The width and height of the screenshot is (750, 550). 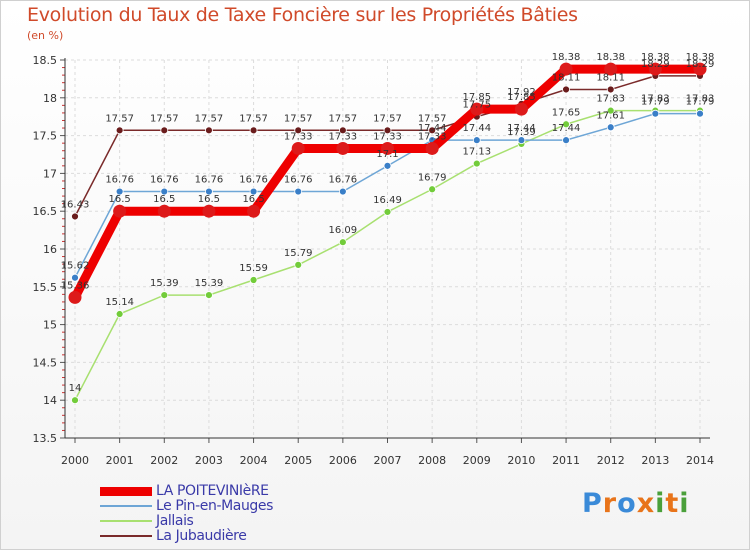 What do you see at coordinates (50, 98) in the screenshot?
I see `y-tick-label: 18` at bounding box center [50, 98].